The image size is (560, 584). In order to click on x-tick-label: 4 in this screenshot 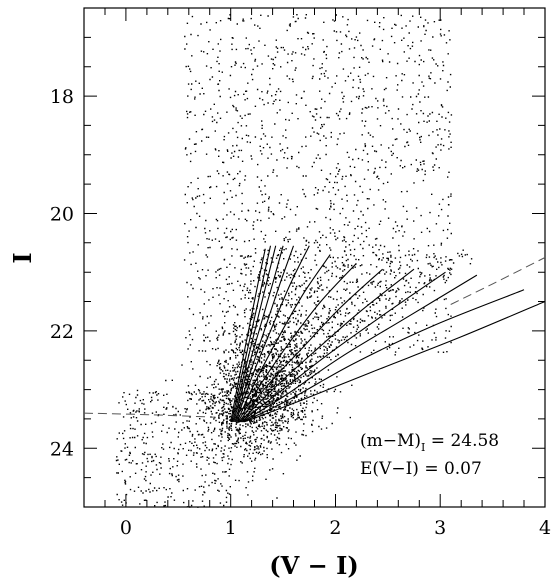, I will do `click(545, 528)`.